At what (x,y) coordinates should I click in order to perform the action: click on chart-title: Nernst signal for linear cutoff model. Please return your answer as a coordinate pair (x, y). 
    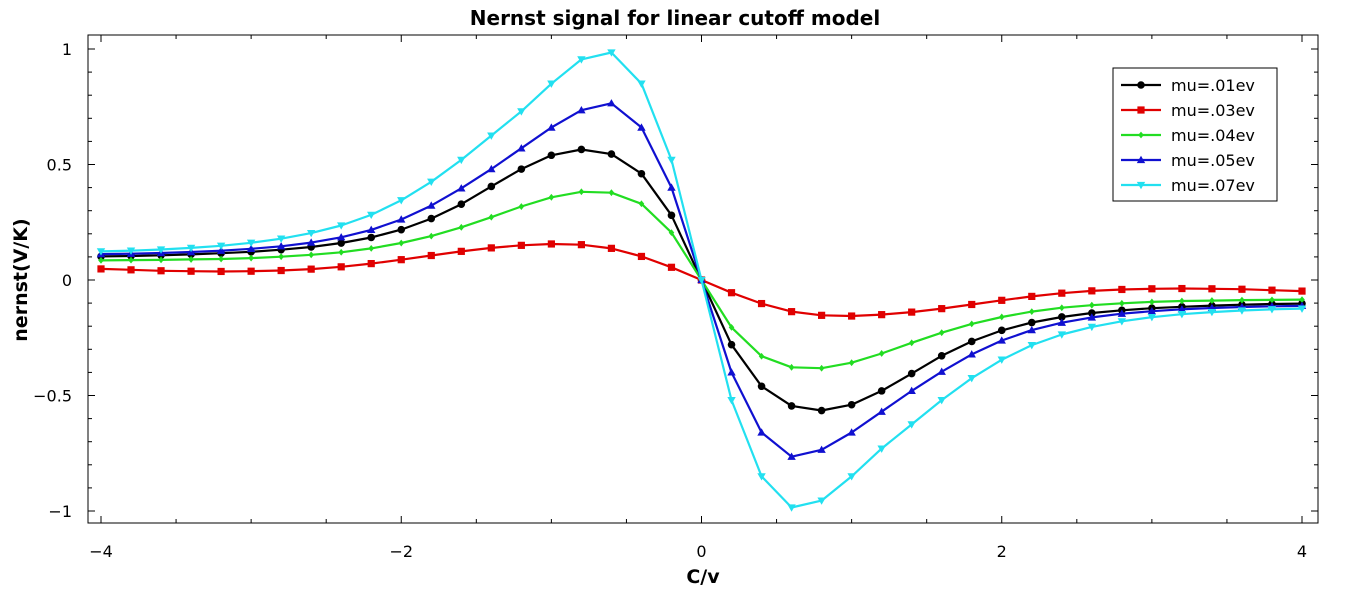
    Looking at the image, I should click on (675, 18).